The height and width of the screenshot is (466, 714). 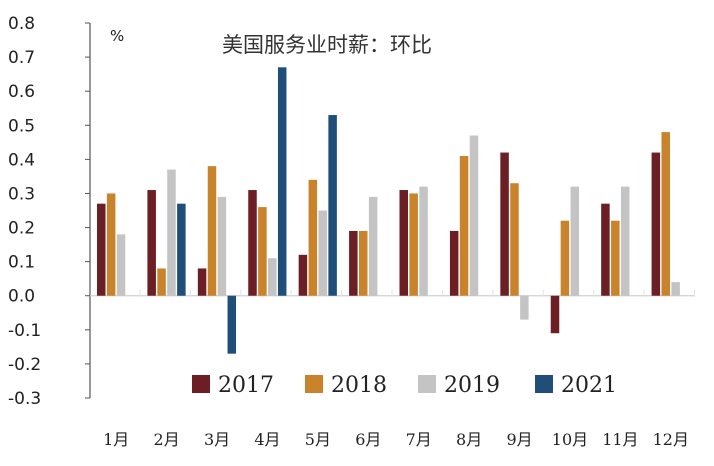 I want to click on y-tick-label: 0.5, so click(x=21, y=126).